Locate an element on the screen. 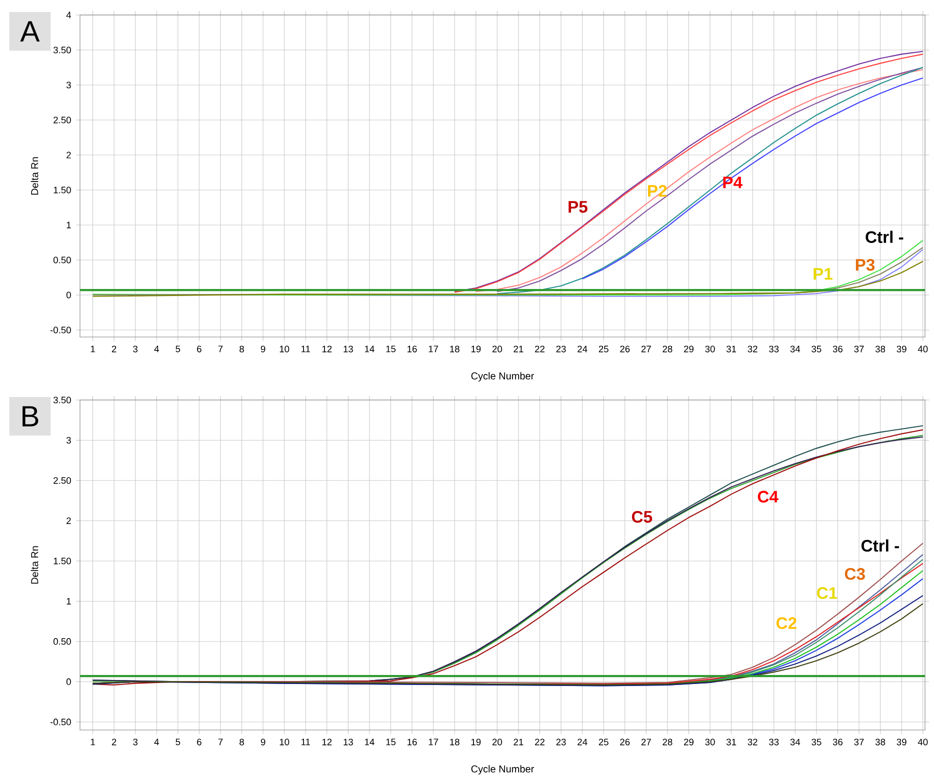  annotation: C2 is located at coordinates (786, 623).